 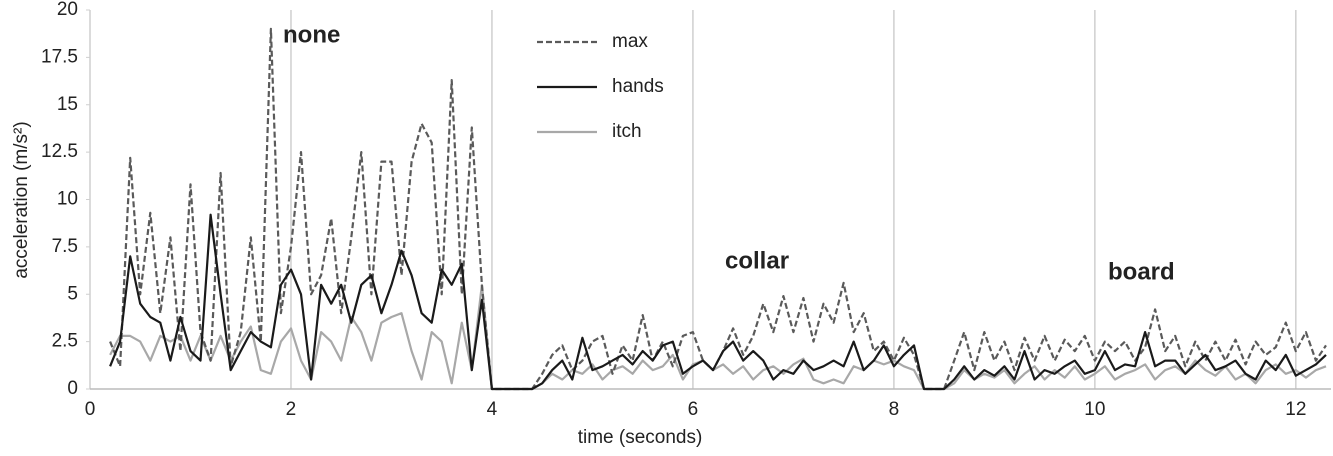 I want to click on y-tick-label: 12.5, so click(x=59, y=151).